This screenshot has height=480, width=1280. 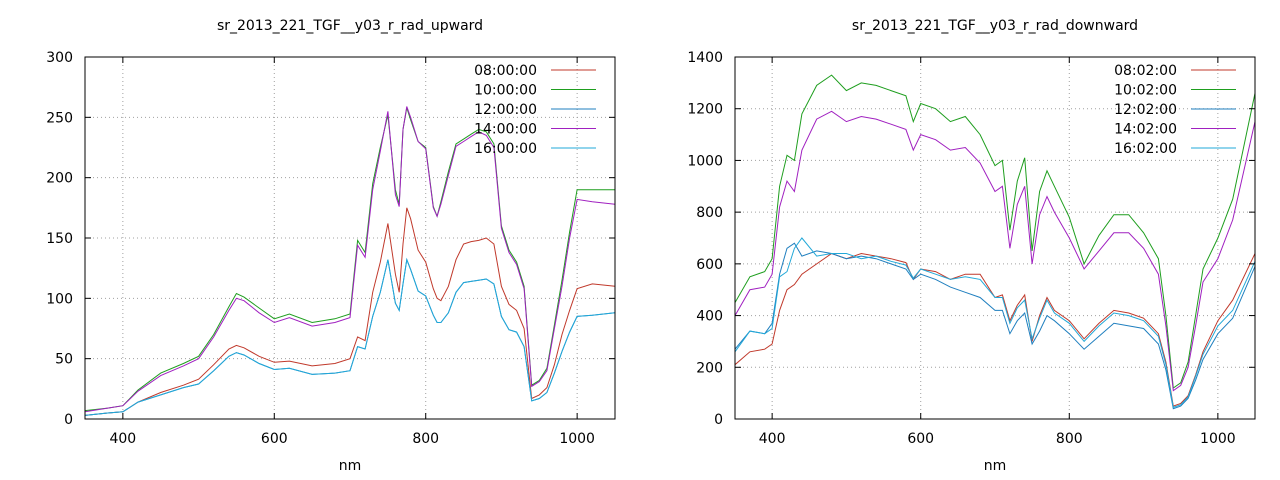 What do you see at coordinates (709, 213) in the screenshot?
I see `y-tick-label: 800` at bounding box center [709, 213].